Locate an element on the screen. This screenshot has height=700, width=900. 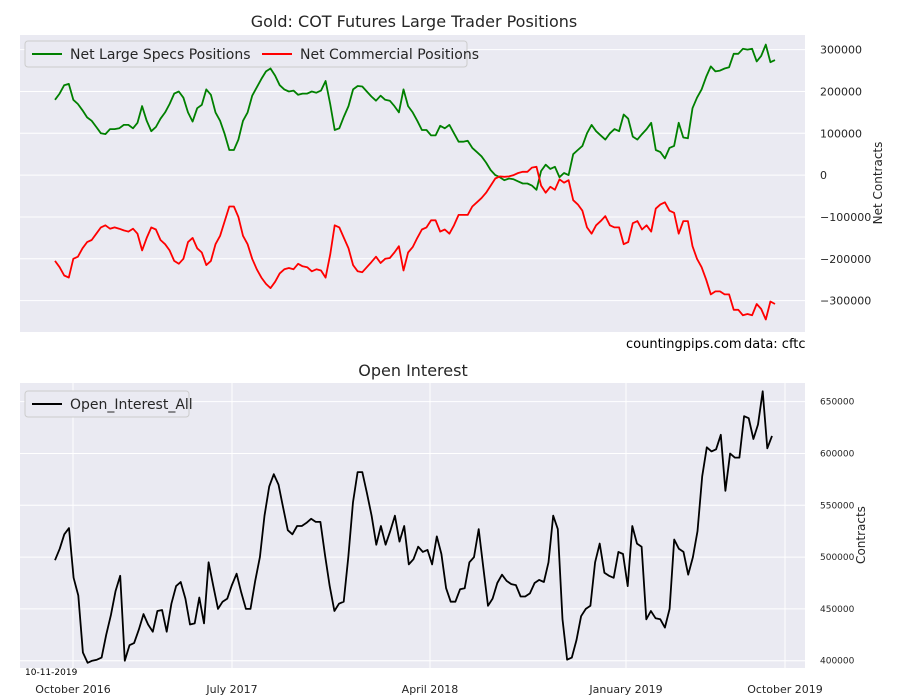
chart1-y-tick-label: 100000 is located at coordinates (841, 133).